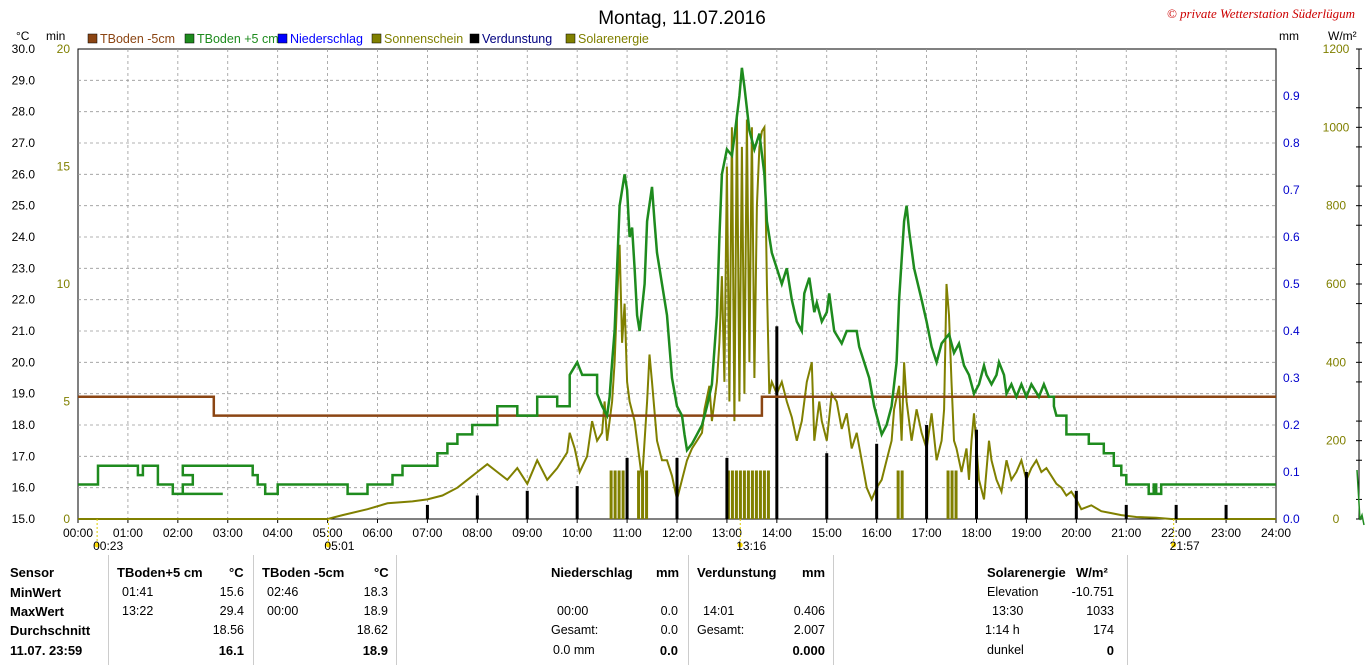  Describe the element at coordinates (1291, 143) in the screenshot. I see `y-mm-tick-label: 0.8` at that location.